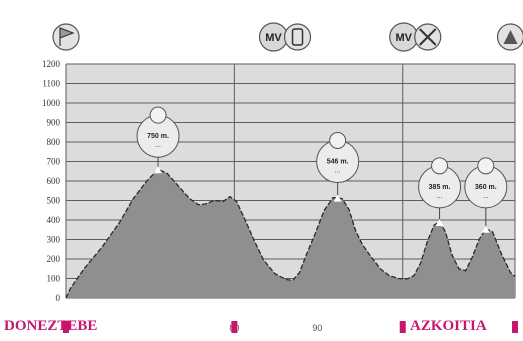  Describe the element at coordinates (51, 64) in the screenshot. I see `y-tick-label: 1200` at that location.